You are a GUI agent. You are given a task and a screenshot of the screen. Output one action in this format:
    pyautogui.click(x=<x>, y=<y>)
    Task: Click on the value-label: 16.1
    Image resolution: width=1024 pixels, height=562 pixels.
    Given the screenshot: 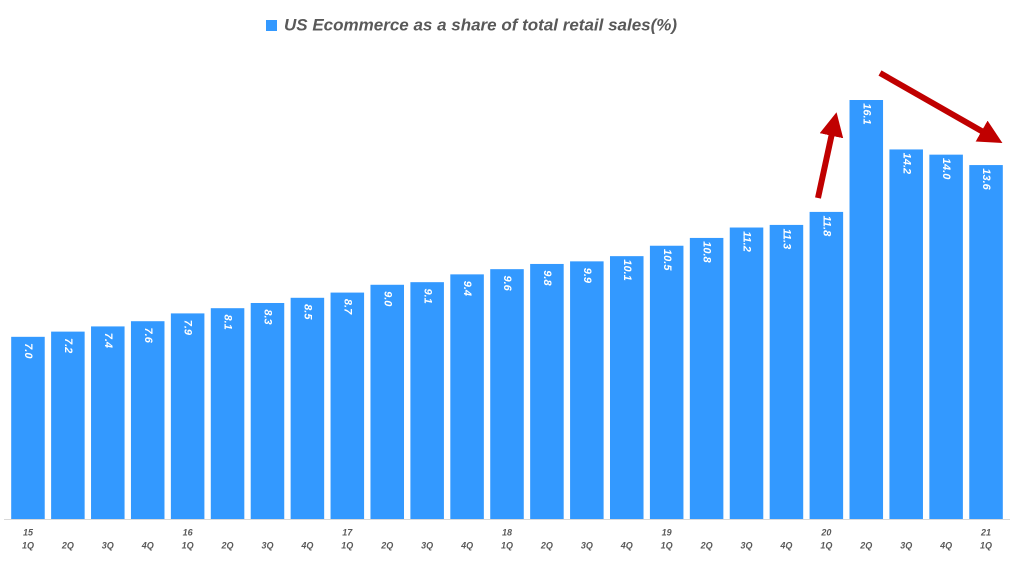 What is the action you would take?
    pyautogui.click(x=866, y=113)
    